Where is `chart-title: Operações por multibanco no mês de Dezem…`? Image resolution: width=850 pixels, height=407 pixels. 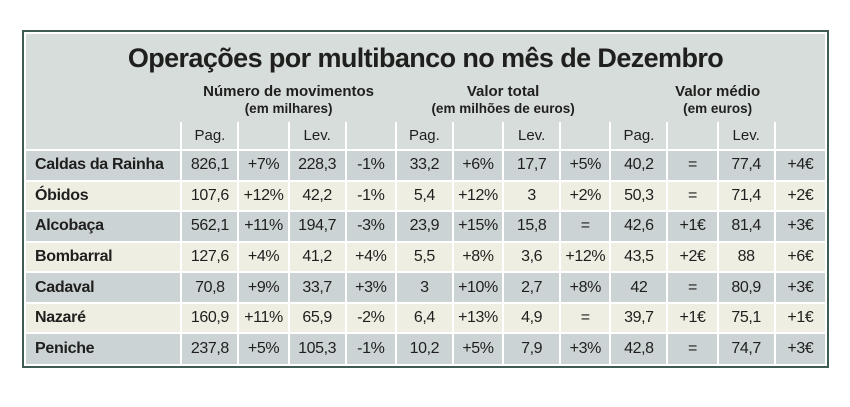 chart-title: Operações por multibanco no mês de Dezem… is located at coordinates (425, 58).